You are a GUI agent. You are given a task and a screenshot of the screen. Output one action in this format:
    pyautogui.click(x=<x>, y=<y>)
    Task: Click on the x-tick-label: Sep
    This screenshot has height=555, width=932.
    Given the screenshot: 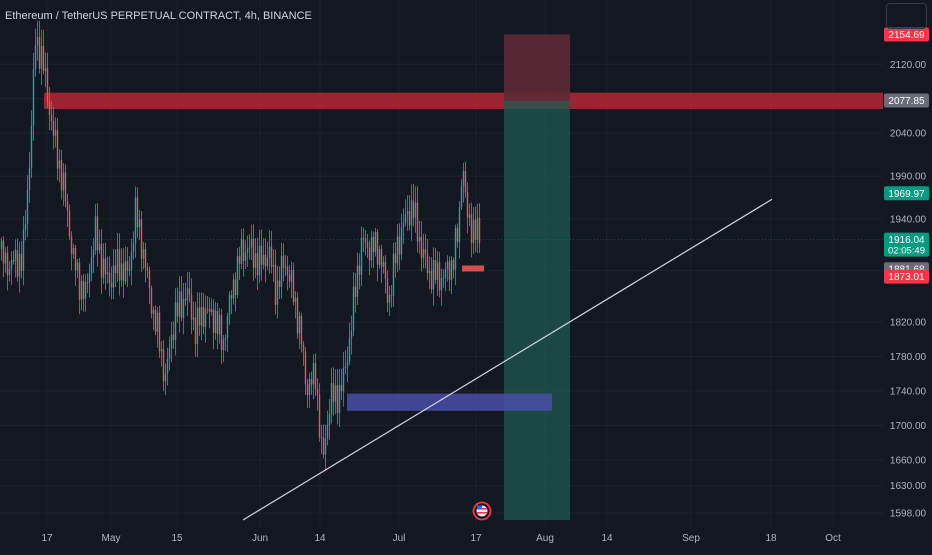 What is the action you would take?
    pyautogui.click(x=691, y=538)
    